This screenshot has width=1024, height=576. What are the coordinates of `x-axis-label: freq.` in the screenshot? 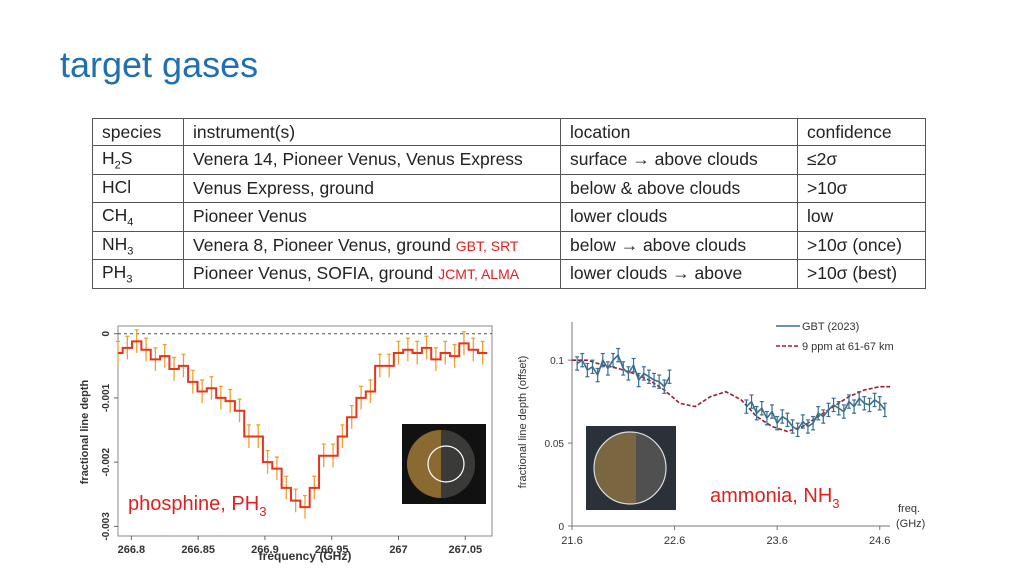 It's located at (909, 509).